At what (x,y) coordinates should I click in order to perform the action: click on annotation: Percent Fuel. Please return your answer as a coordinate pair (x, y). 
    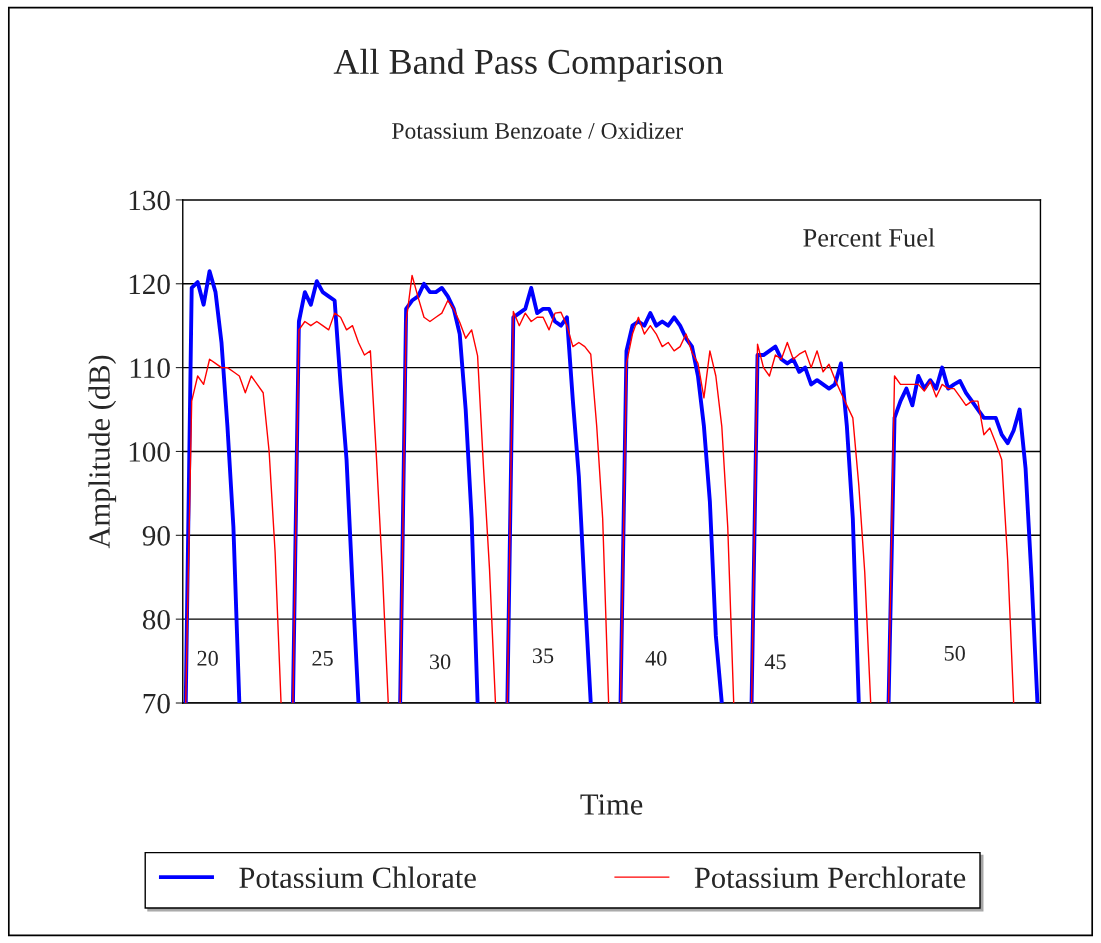
    Looking at the image, I should click on (869, 237).